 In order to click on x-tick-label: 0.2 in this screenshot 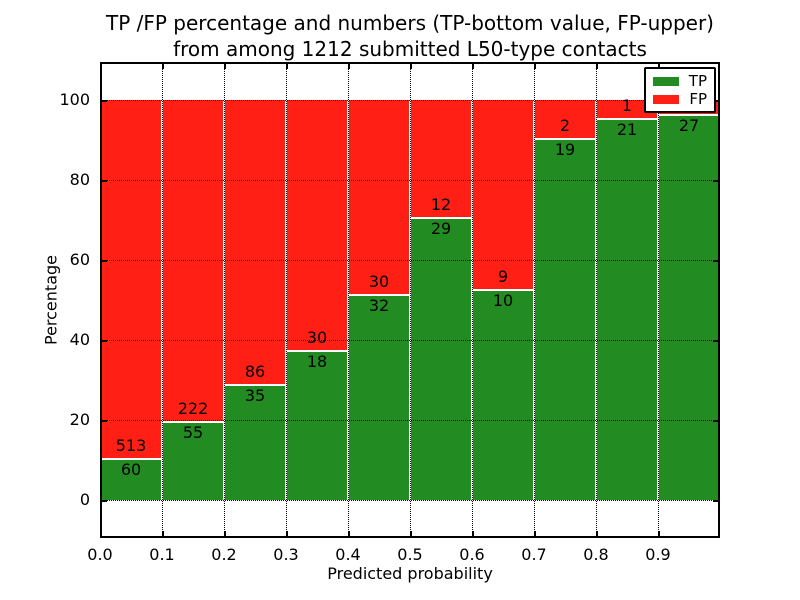, I will do `click(224, 554)`.